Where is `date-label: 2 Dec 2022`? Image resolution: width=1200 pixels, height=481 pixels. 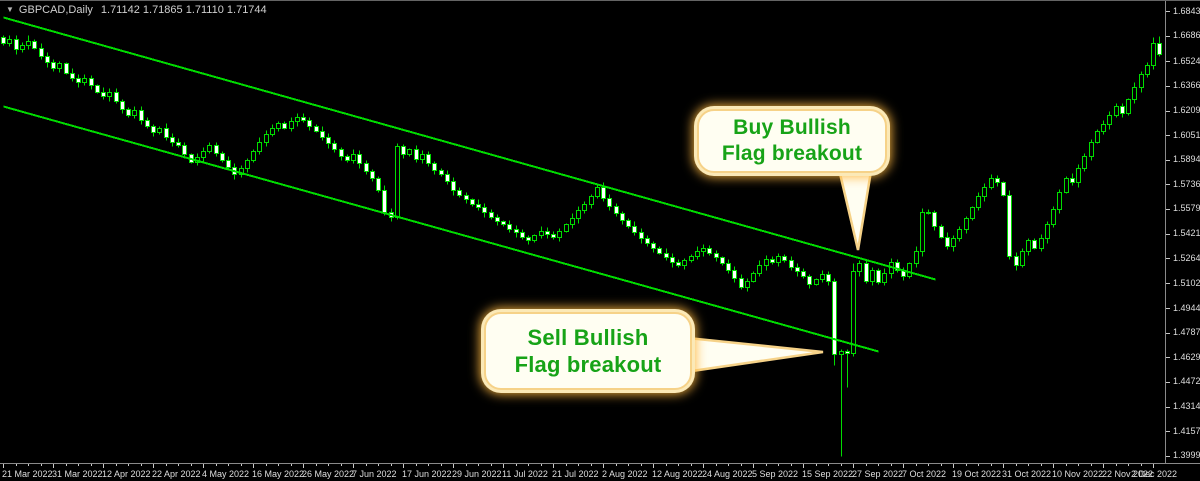
date-label: 2 Dec 2022 is located at coordinates (1154, 474).